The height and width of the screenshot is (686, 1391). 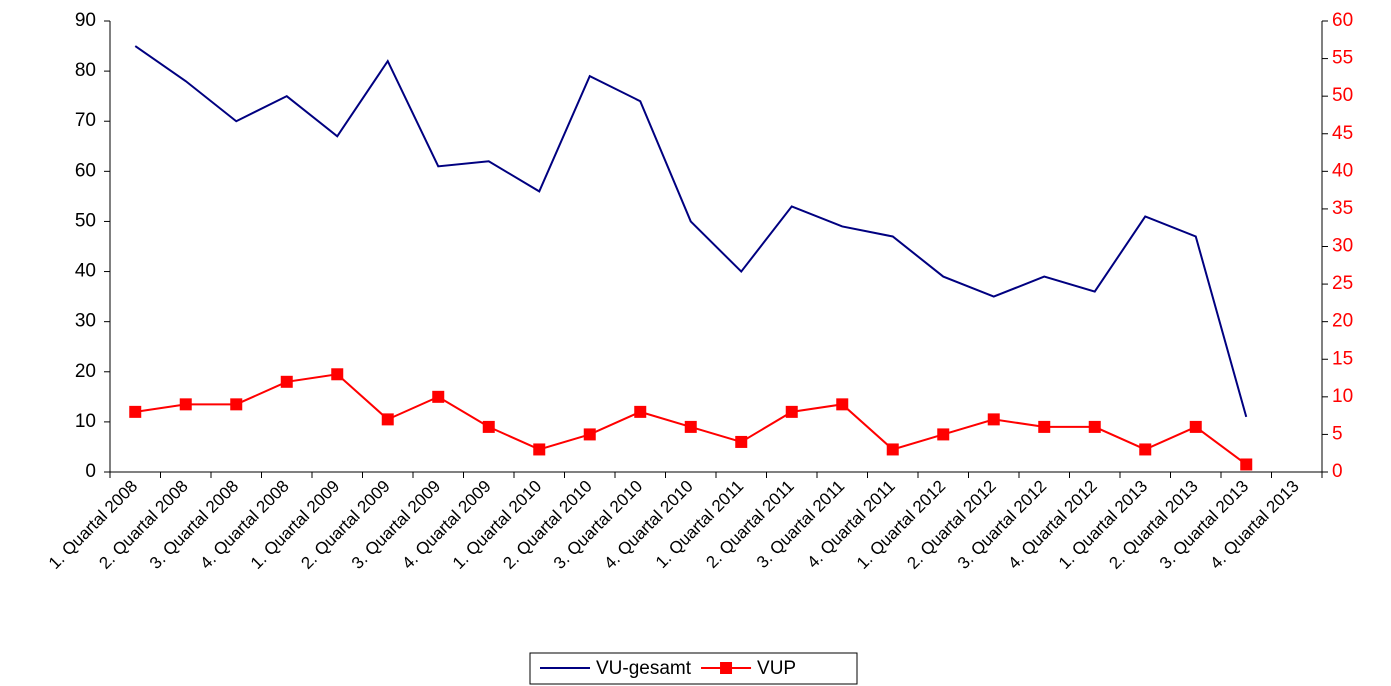 I want to click on y2-tick-label: 45, so click(x=1342, y=133).